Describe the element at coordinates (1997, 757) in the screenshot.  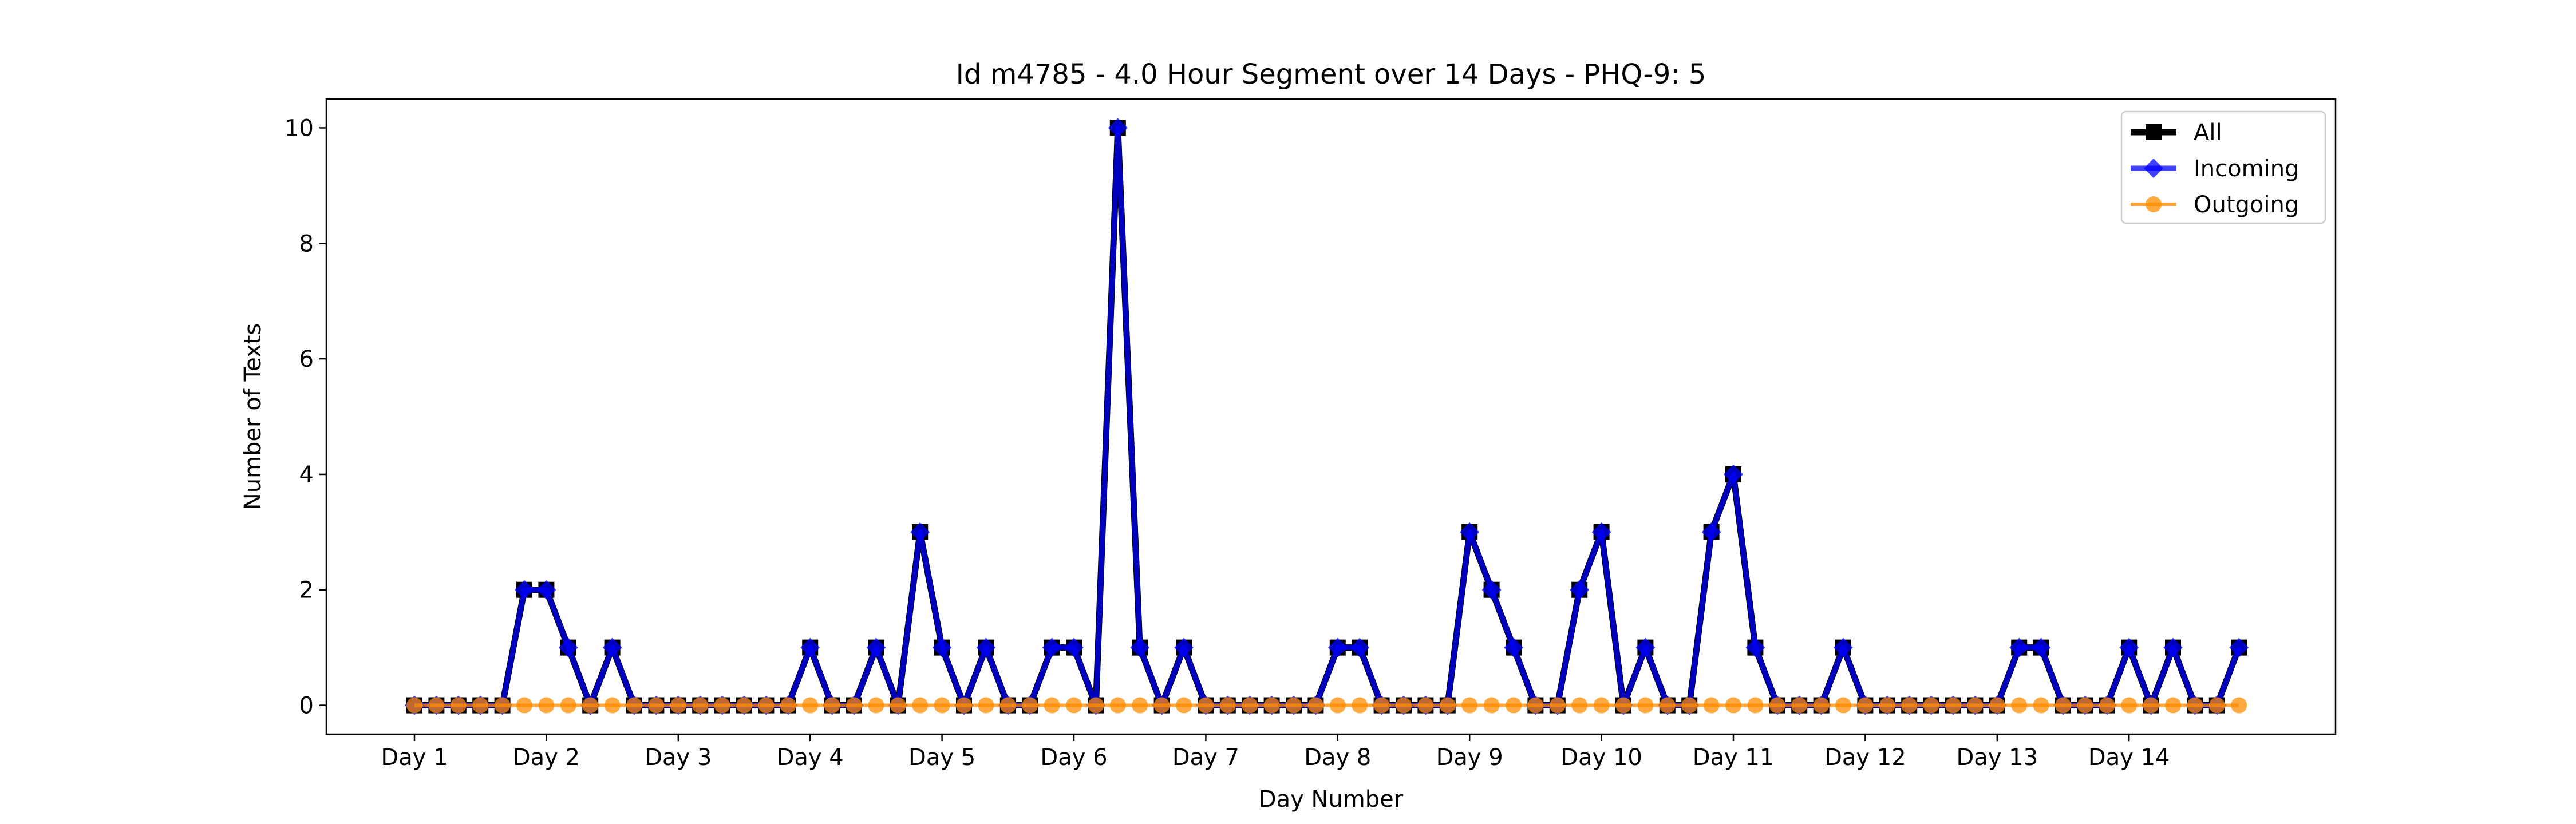
I see `x-tick-label: Day 13` at that location.